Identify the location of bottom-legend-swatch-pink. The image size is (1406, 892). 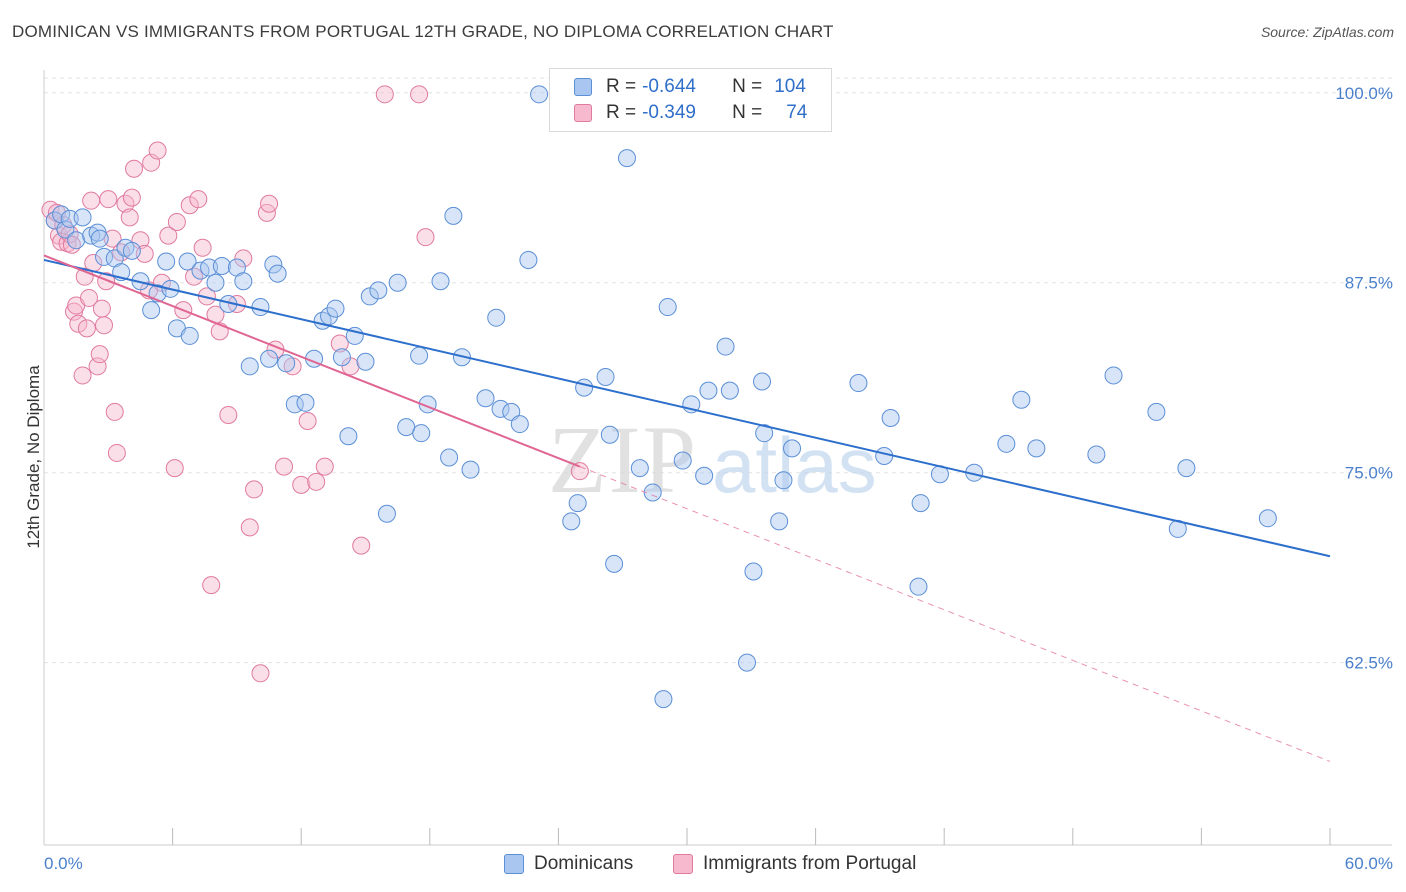
(683, 864).